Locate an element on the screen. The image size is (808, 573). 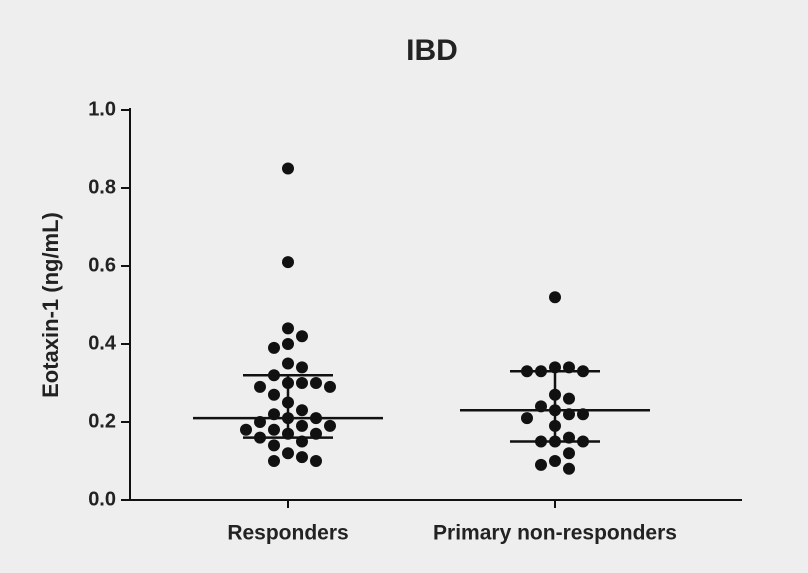
y-tick-label: 0.2 is located at coordinates (102, 421).